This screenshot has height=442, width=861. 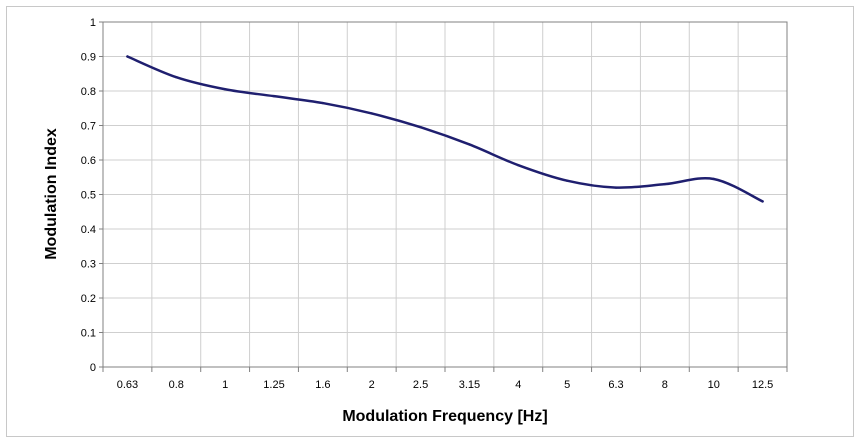 I want to click on x-tick-label: 4, so click(x=518, y=385).